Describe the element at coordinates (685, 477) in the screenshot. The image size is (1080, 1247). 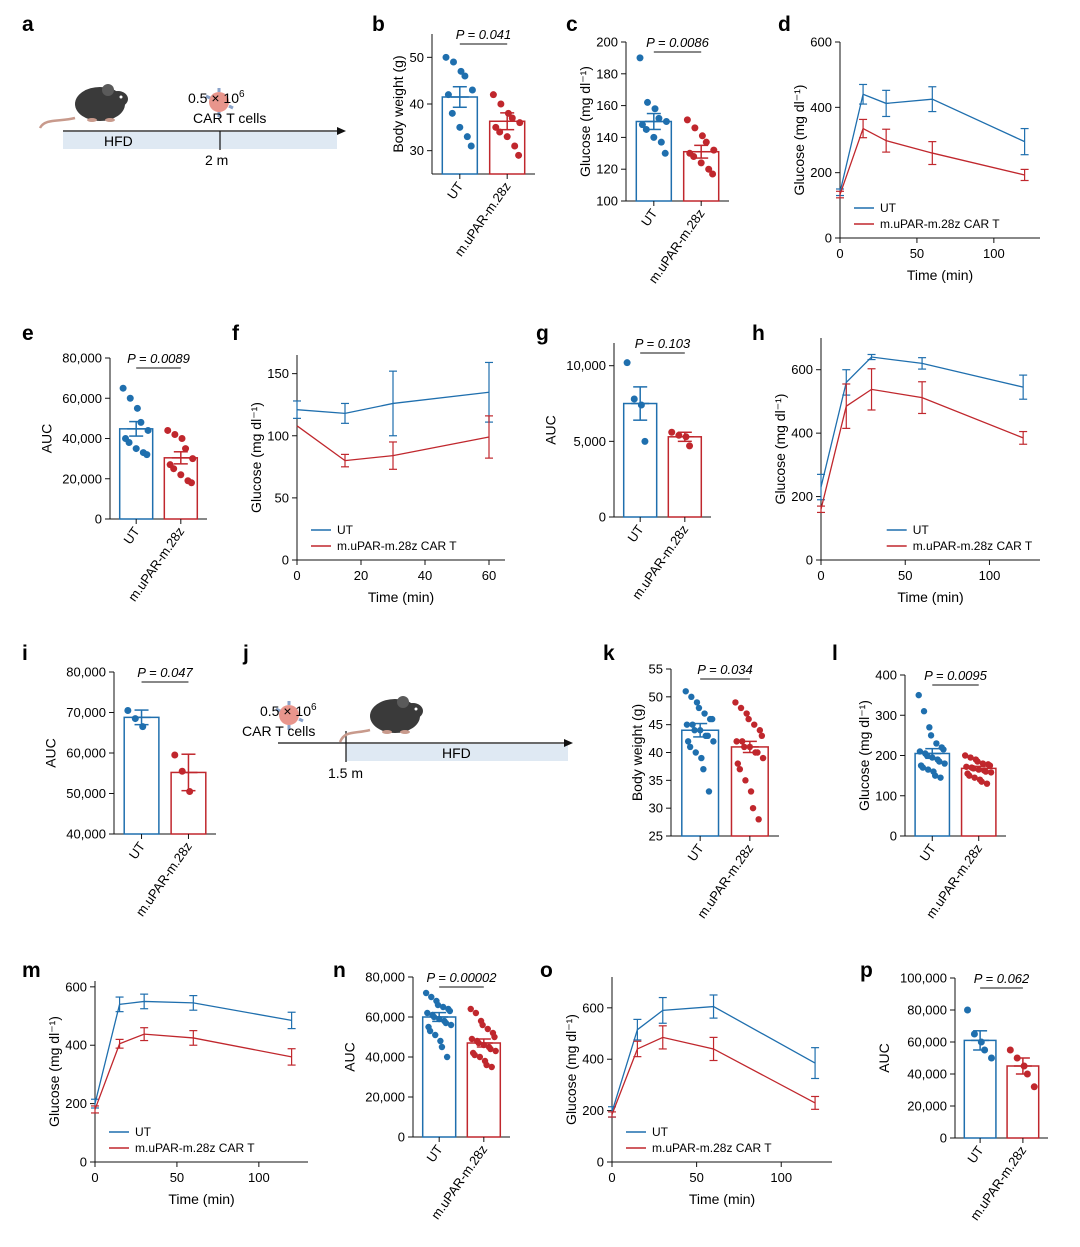
I see `bar-car` at that location.